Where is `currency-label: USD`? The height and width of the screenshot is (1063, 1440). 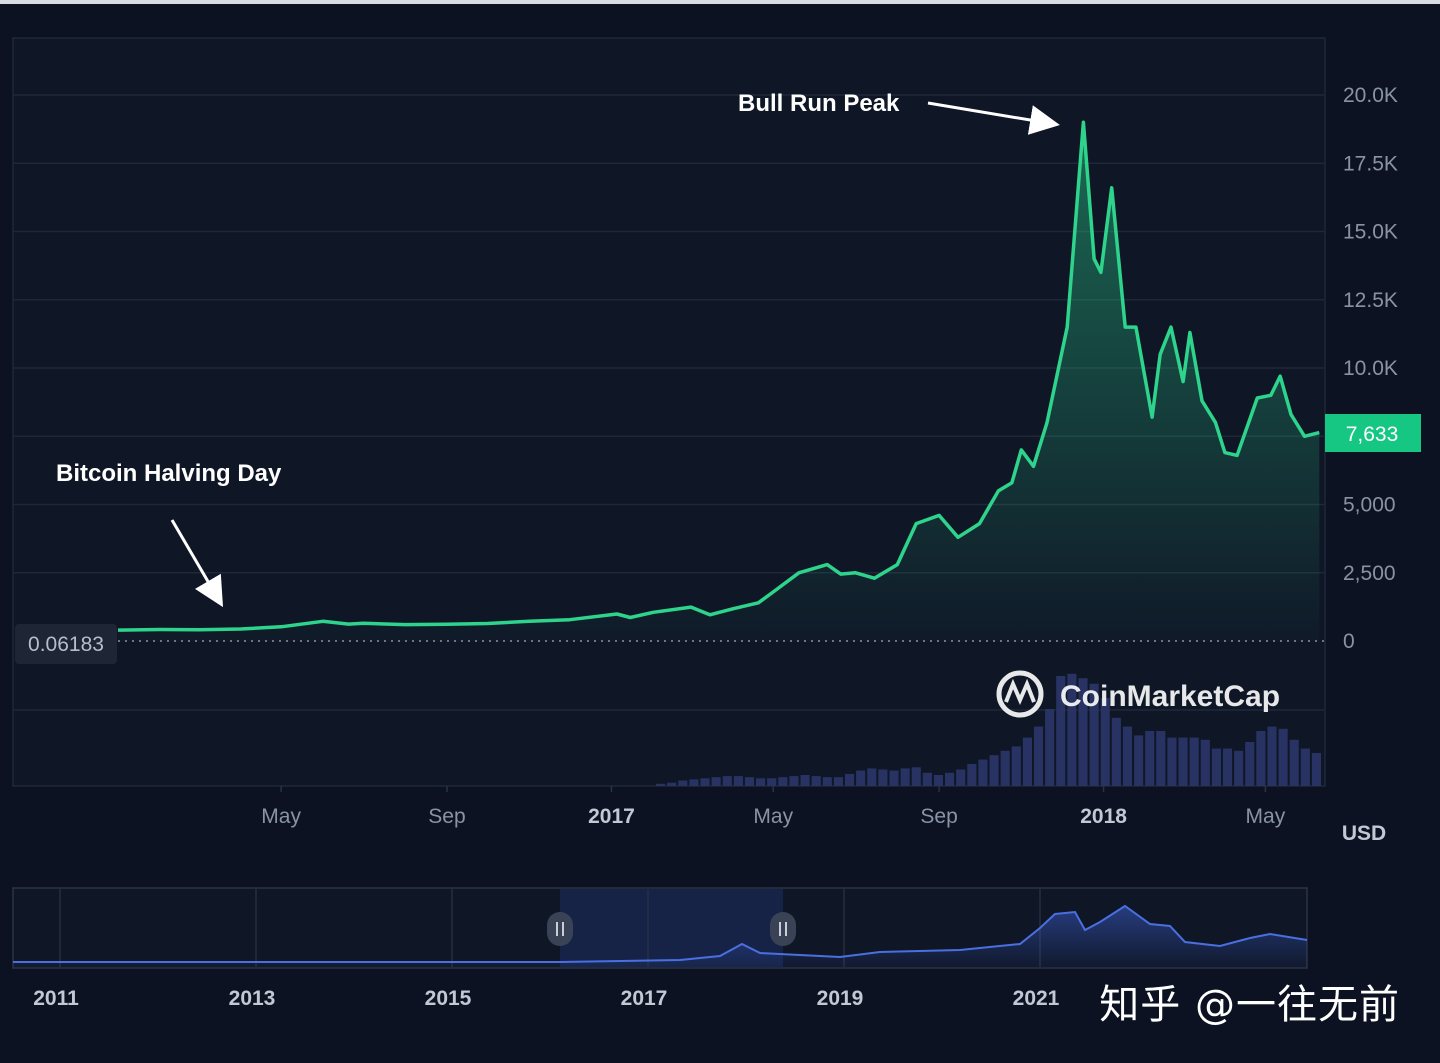 currency-label: USD is located at coordinates (1364, 833).